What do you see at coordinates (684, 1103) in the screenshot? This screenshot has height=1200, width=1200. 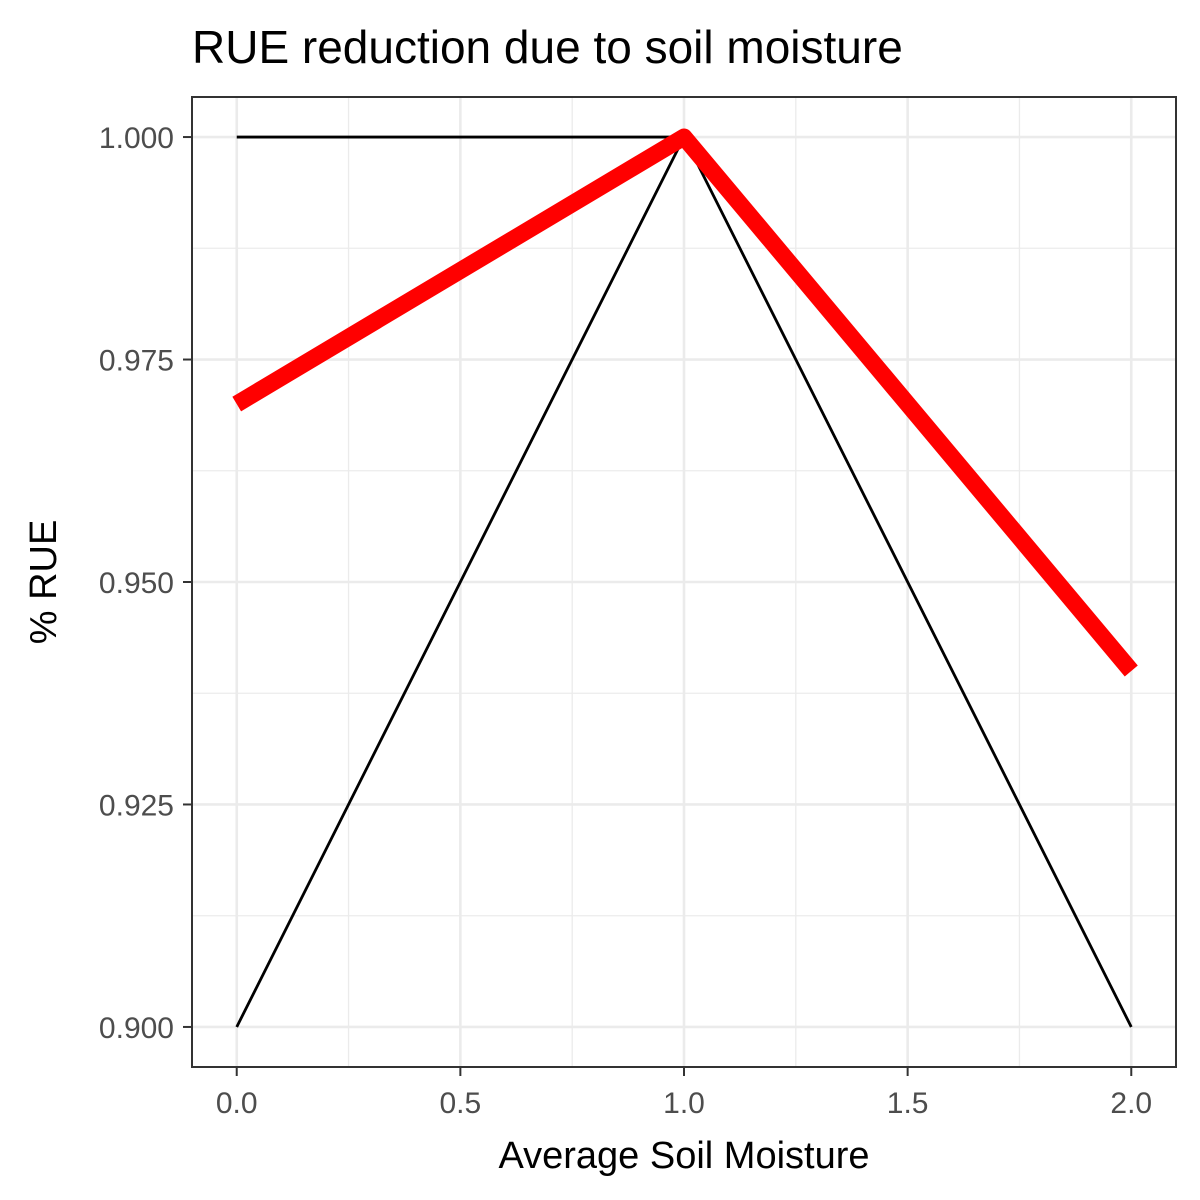 I see `x-tick-label: 1.0` at bounding box center [684, 1103].